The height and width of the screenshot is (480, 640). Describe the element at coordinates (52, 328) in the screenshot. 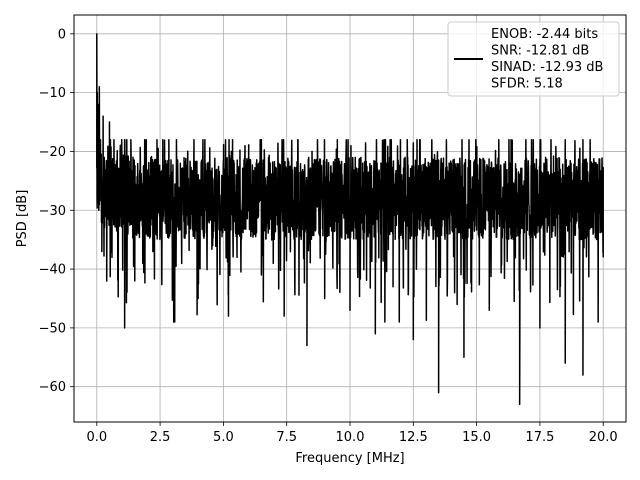

I see `y-tick-label: −50` at that location.